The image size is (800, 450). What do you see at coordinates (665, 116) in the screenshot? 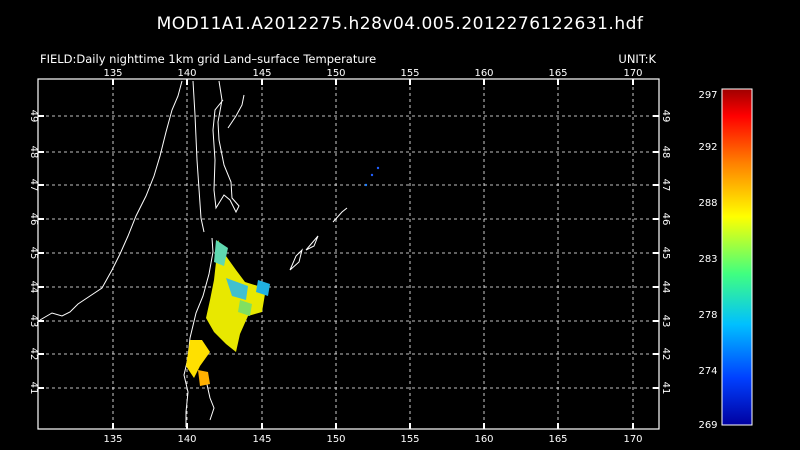
I see `lat-label-right: 49` at bounding box center [665, 116].